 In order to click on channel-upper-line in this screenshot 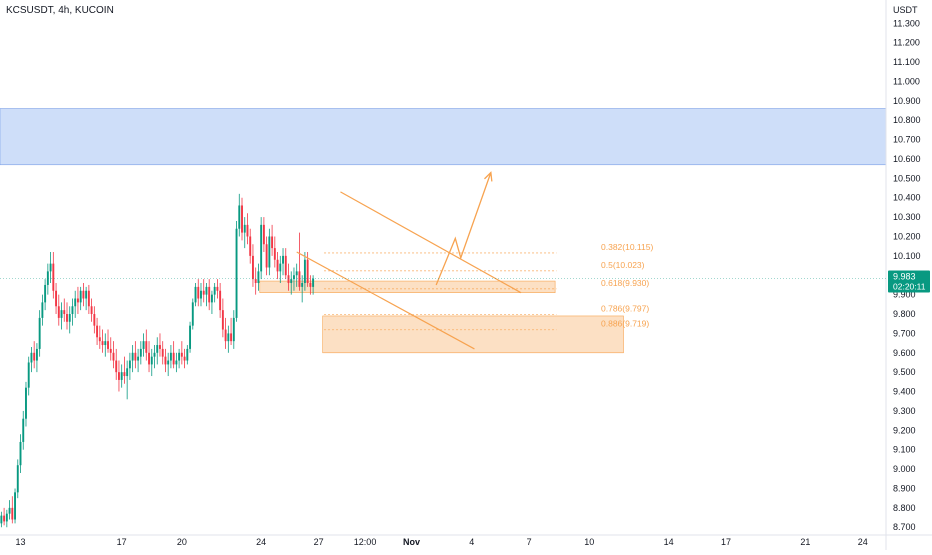, I will do `click(431, 242)`.